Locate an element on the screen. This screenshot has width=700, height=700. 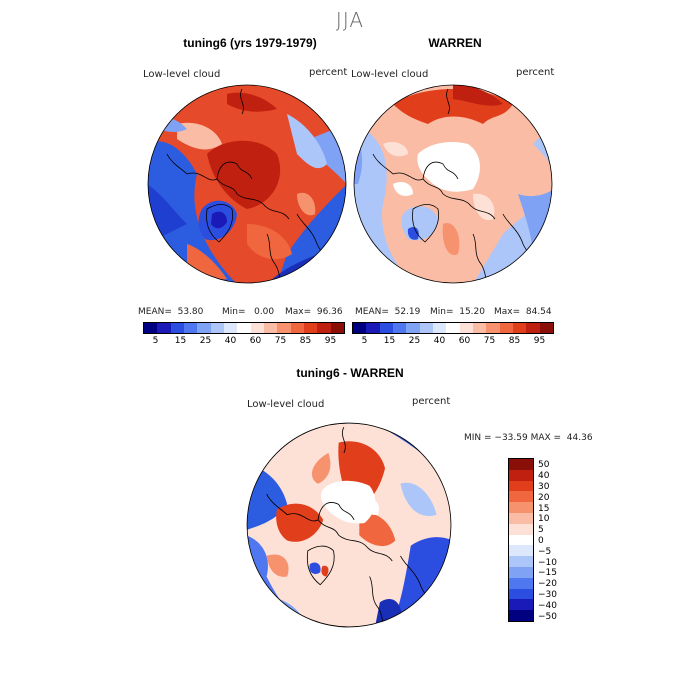
left-variable-label: Low-level cloud is located at coordinates (182, 74).